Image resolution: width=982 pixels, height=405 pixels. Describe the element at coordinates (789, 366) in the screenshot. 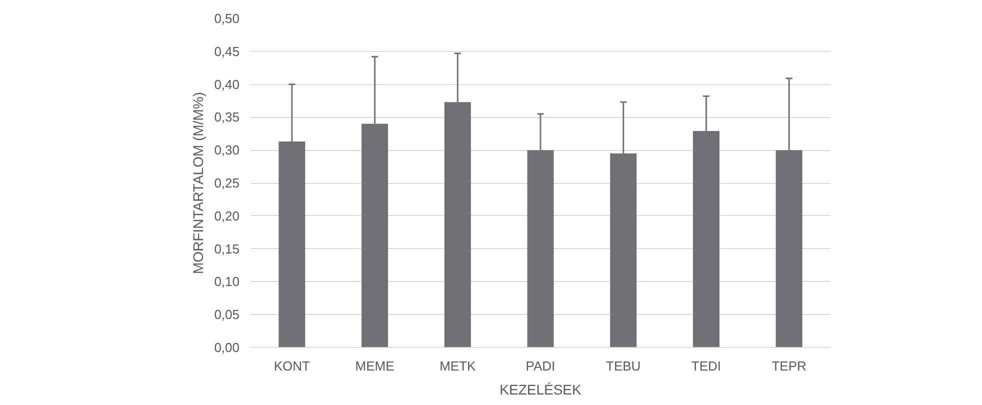

I see `x-tick-label: TEPR` at that location.